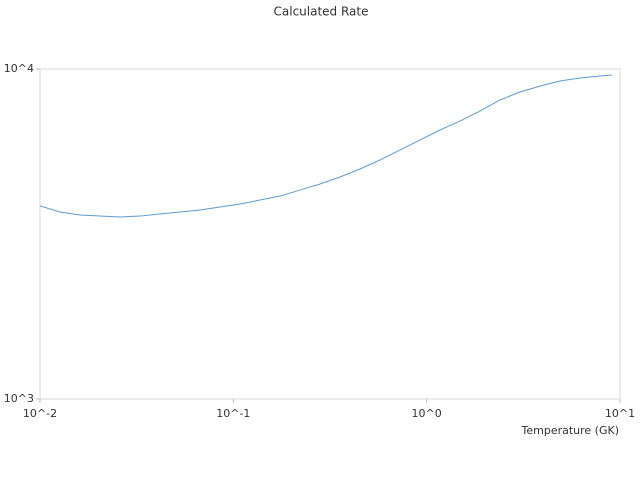 The height and width of the screenshot is (480, 640). What do you see at coordinates (570, 430) in the screenshot?
I see `x-axis-label: Temperature (GK)` at bounding box center [570, 430].